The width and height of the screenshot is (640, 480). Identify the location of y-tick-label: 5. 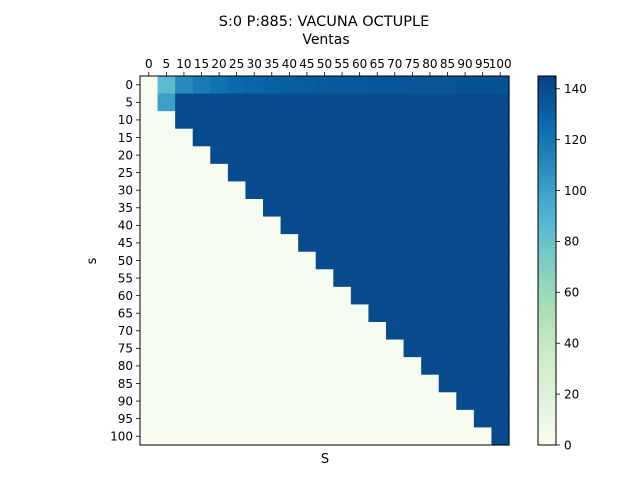
(129, 103).